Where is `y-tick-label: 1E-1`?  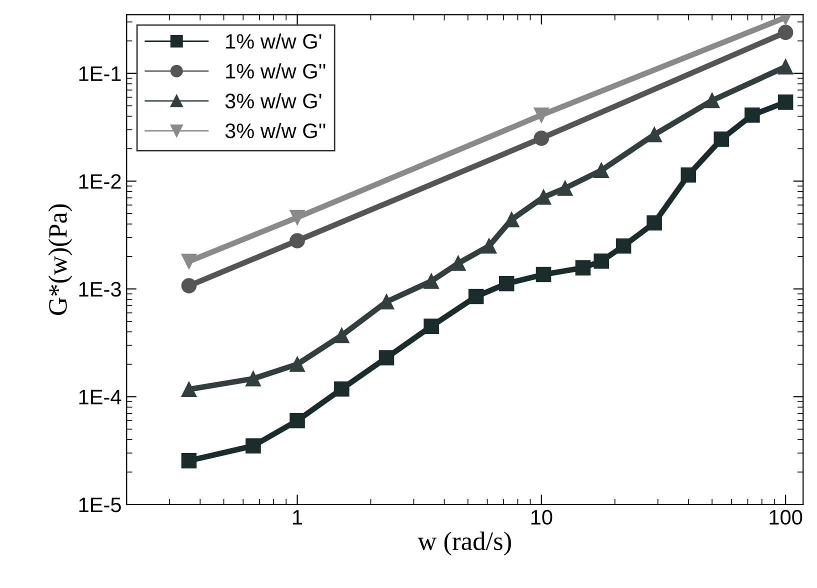 y-tick-label: 1E-1 is located at coordinates (100, 73).